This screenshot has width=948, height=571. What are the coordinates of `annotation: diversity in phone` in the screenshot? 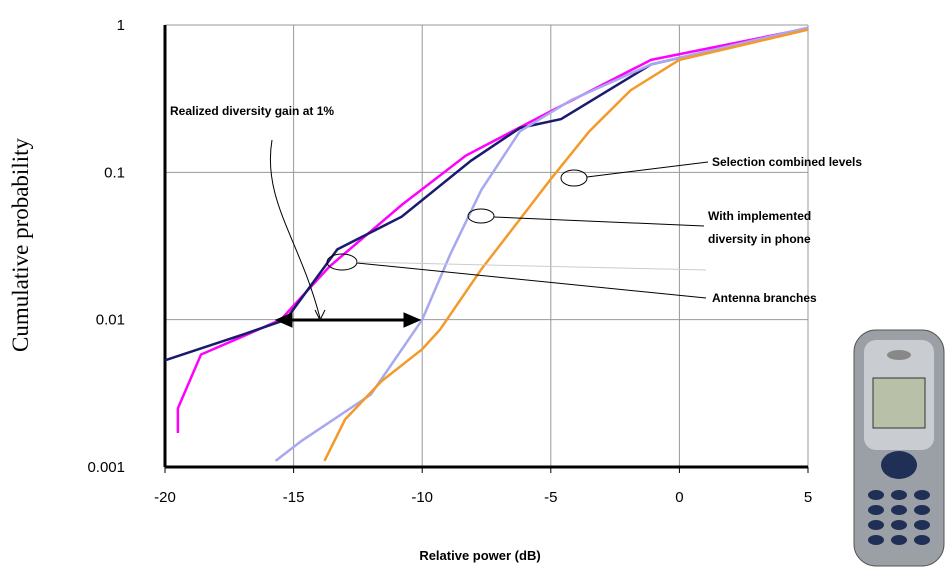 It's located at (759, 239).